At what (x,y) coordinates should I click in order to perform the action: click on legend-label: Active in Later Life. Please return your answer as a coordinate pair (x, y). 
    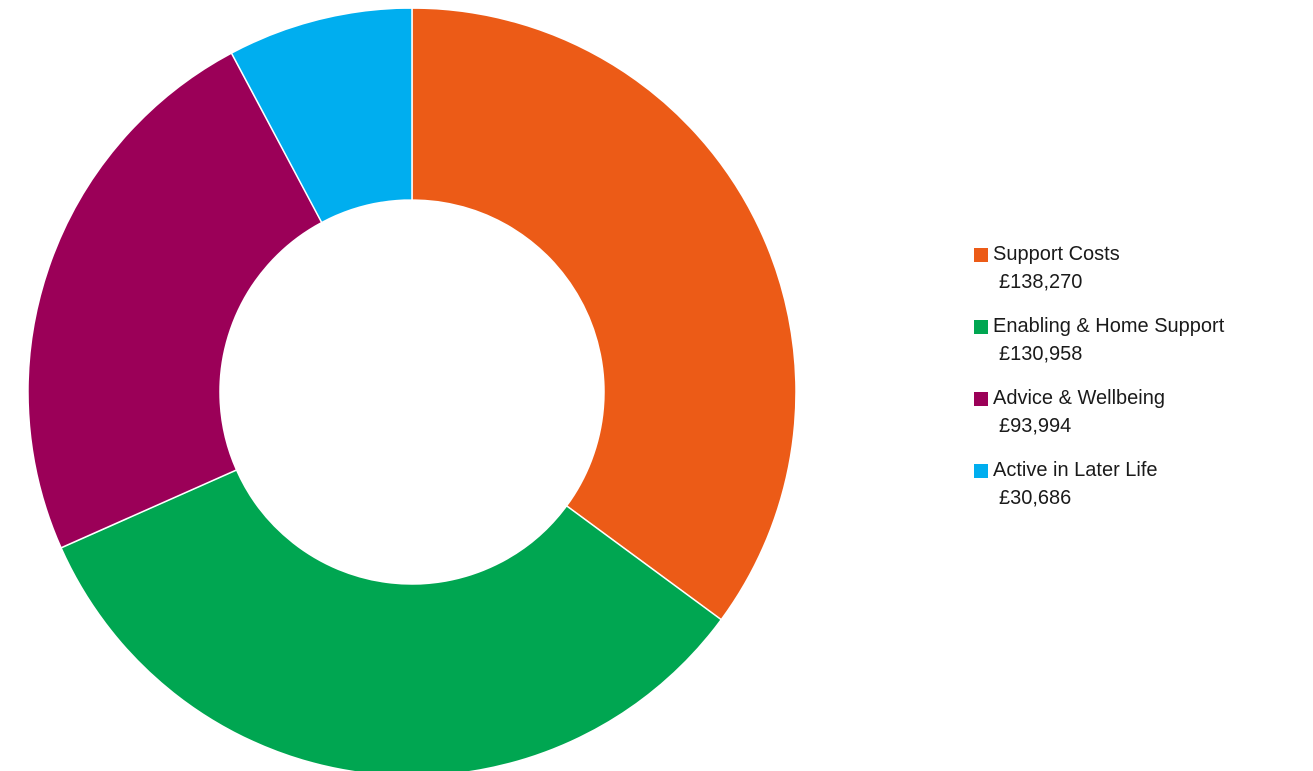
    Looking at the image, I should click on (1075, 470).